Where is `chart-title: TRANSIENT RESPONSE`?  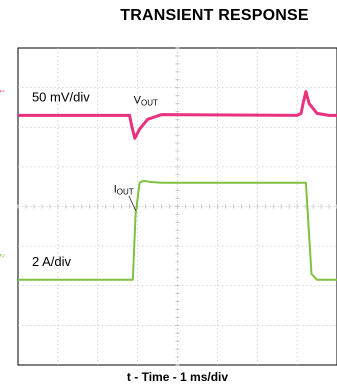 chart-title: TRANSIENT RESPONSE is located at coordinates (214, 15).